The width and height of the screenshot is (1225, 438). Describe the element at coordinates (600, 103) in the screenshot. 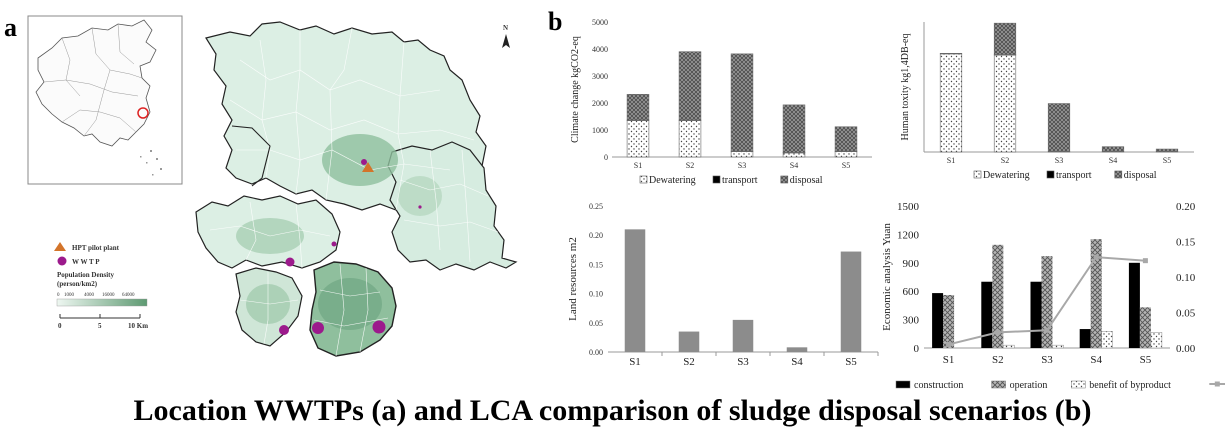

I see `y-tick-label: 2000` at that location.